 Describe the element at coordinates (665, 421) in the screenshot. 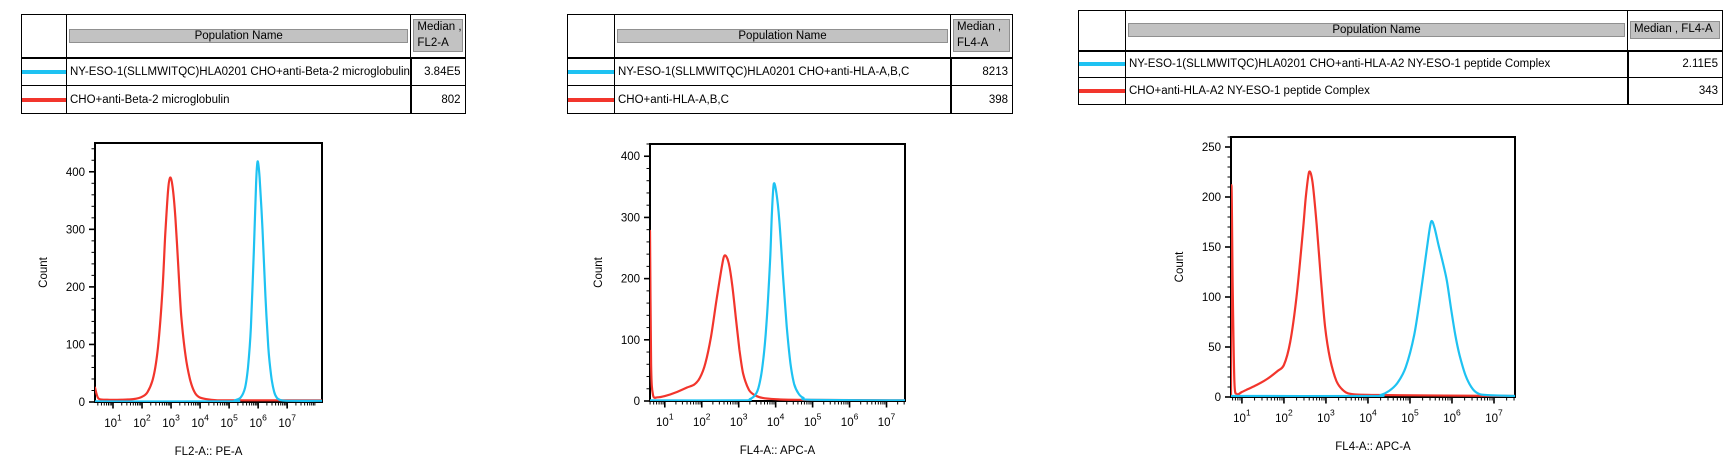

I see `x-tick-label: 10¹` at that location.